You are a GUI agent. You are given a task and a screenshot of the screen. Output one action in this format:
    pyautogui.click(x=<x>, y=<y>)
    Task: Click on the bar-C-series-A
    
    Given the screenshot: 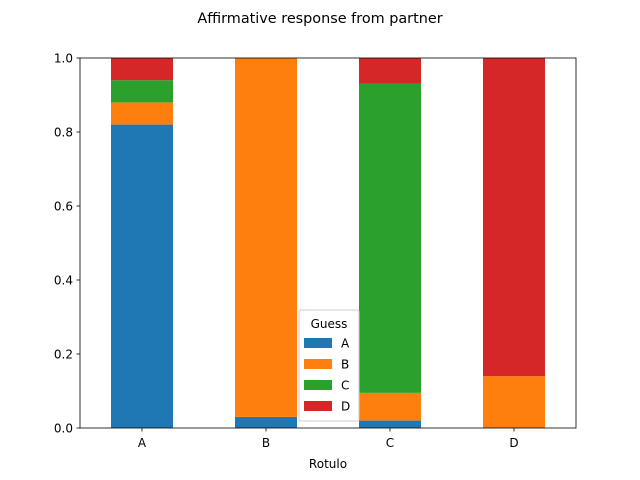 What is the action you would take?
    pyautogui.click(x=390, y=424)
    